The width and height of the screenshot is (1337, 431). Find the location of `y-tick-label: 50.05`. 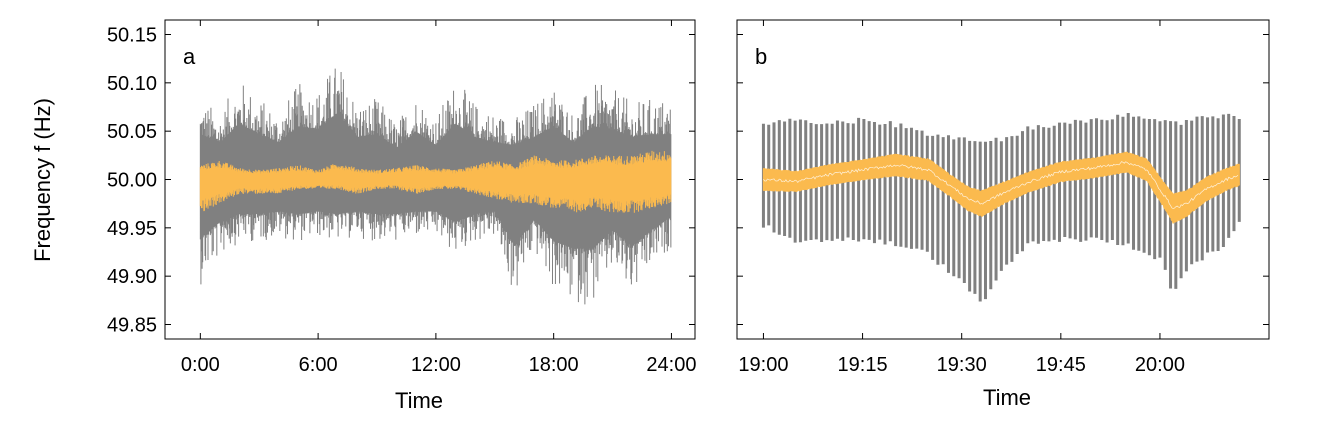

y-tick-label: 50.05 is located at coordinates (132, 132).